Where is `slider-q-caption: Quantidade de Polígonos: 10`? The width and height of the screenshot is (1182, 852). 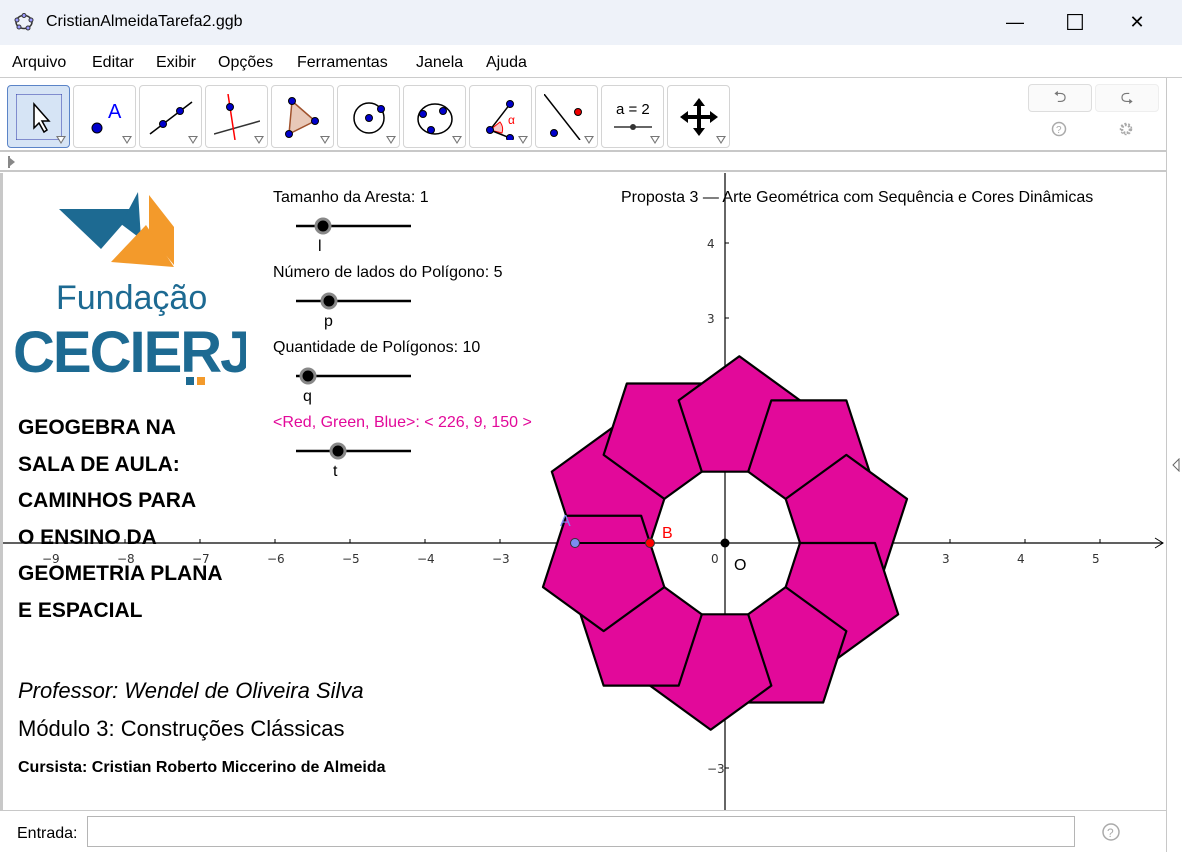 slider-q-caption: Quantidade de Polígonos: 10 is located at coordinates (377, 347).